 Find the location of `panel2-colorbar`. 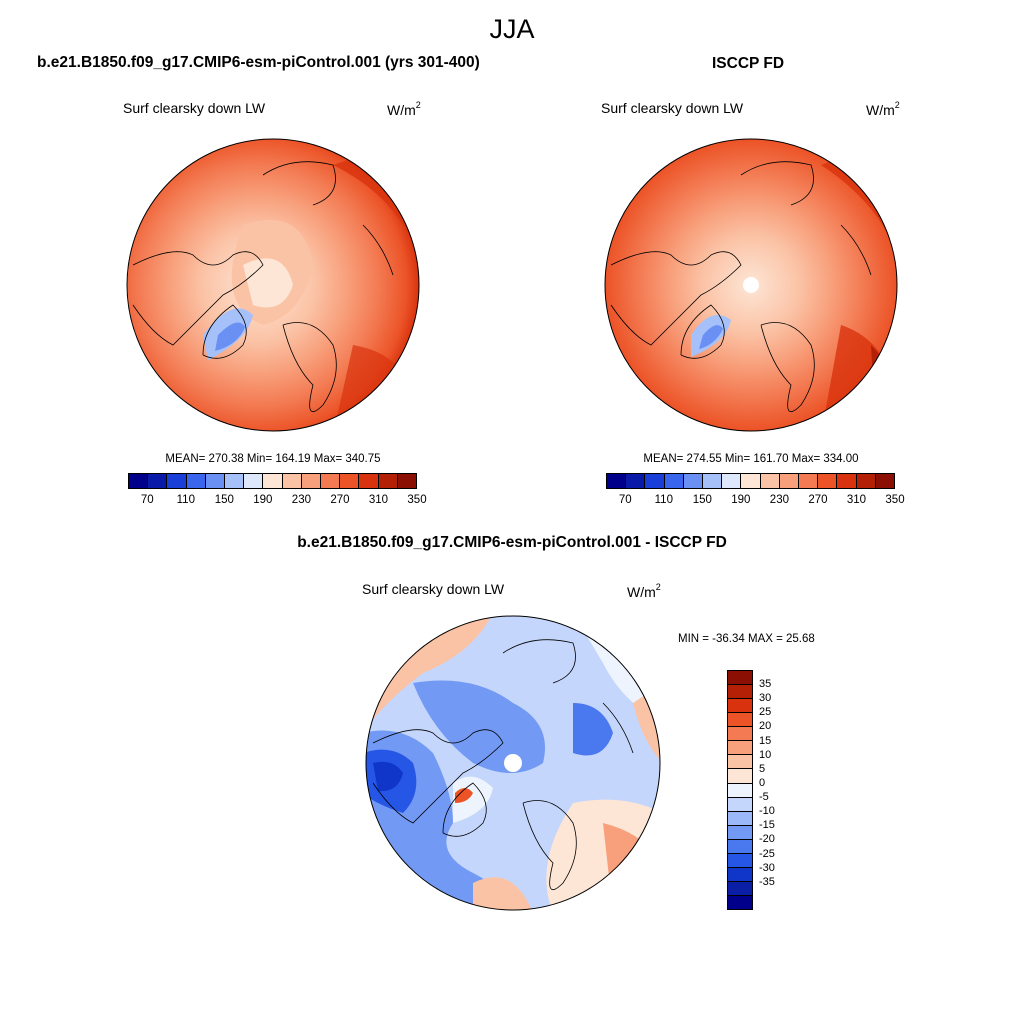

panel2-colorbar is located at coordinates (750, 481).